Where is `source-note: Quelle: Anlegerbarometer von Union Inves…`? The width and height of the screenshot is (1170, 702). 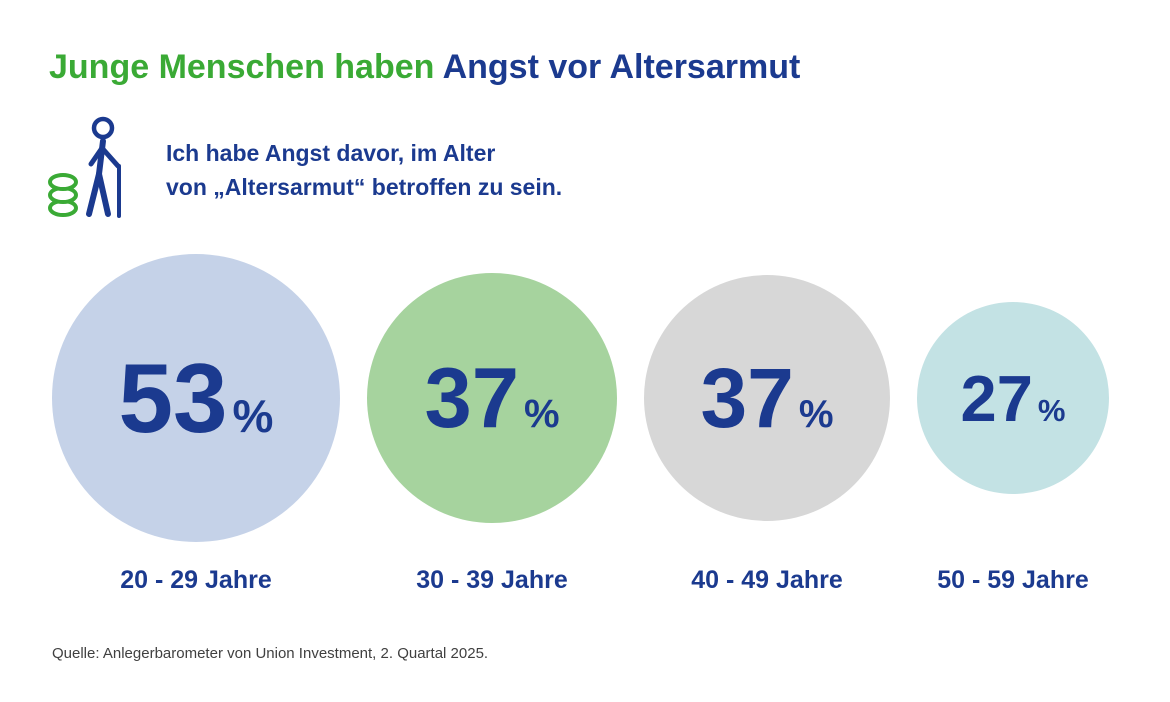 source-note: Quelle: Anlegerbarometer von Union Inves… is located at coordinates (270, 653).